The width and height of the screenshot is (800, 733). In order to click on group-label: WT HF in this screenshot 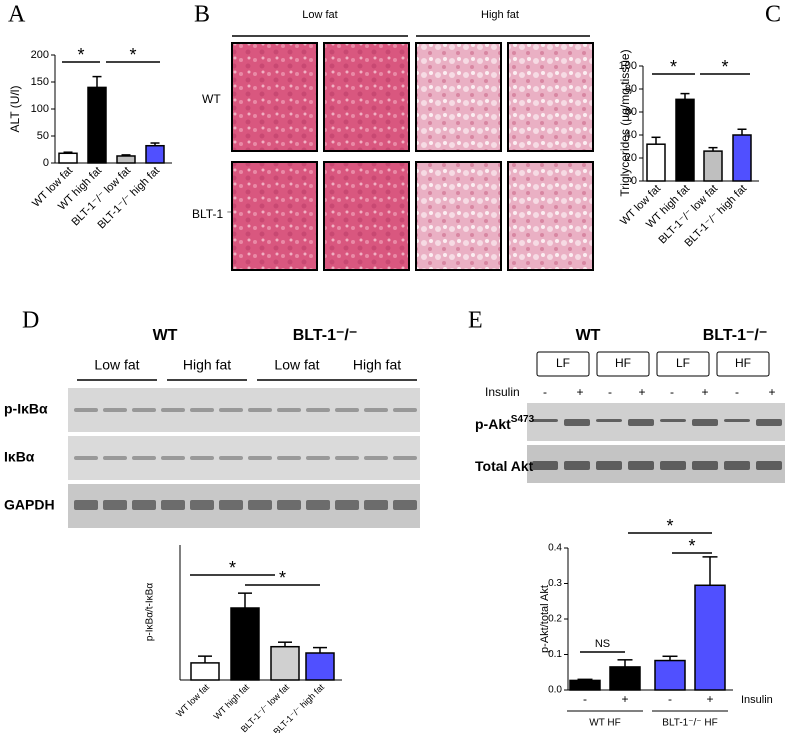, I will do `click(604, 723)`.